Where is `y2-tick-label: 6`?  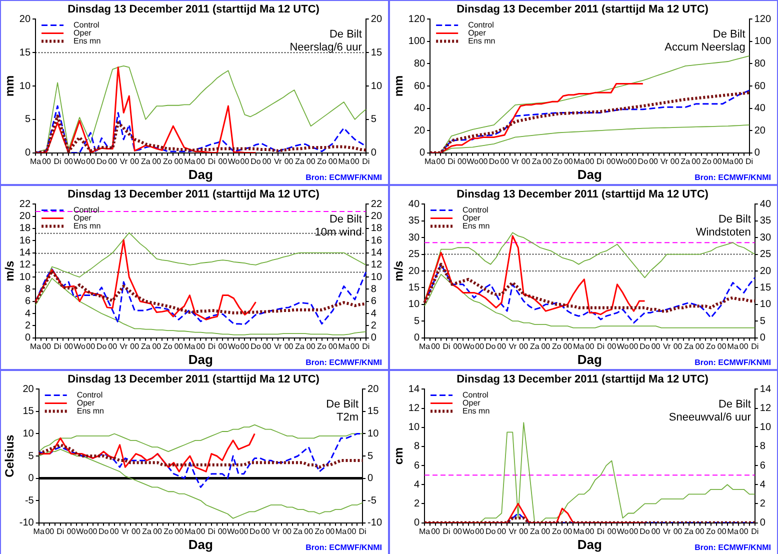 y2-tick-label: 6 is located at coordinates (763, 466).